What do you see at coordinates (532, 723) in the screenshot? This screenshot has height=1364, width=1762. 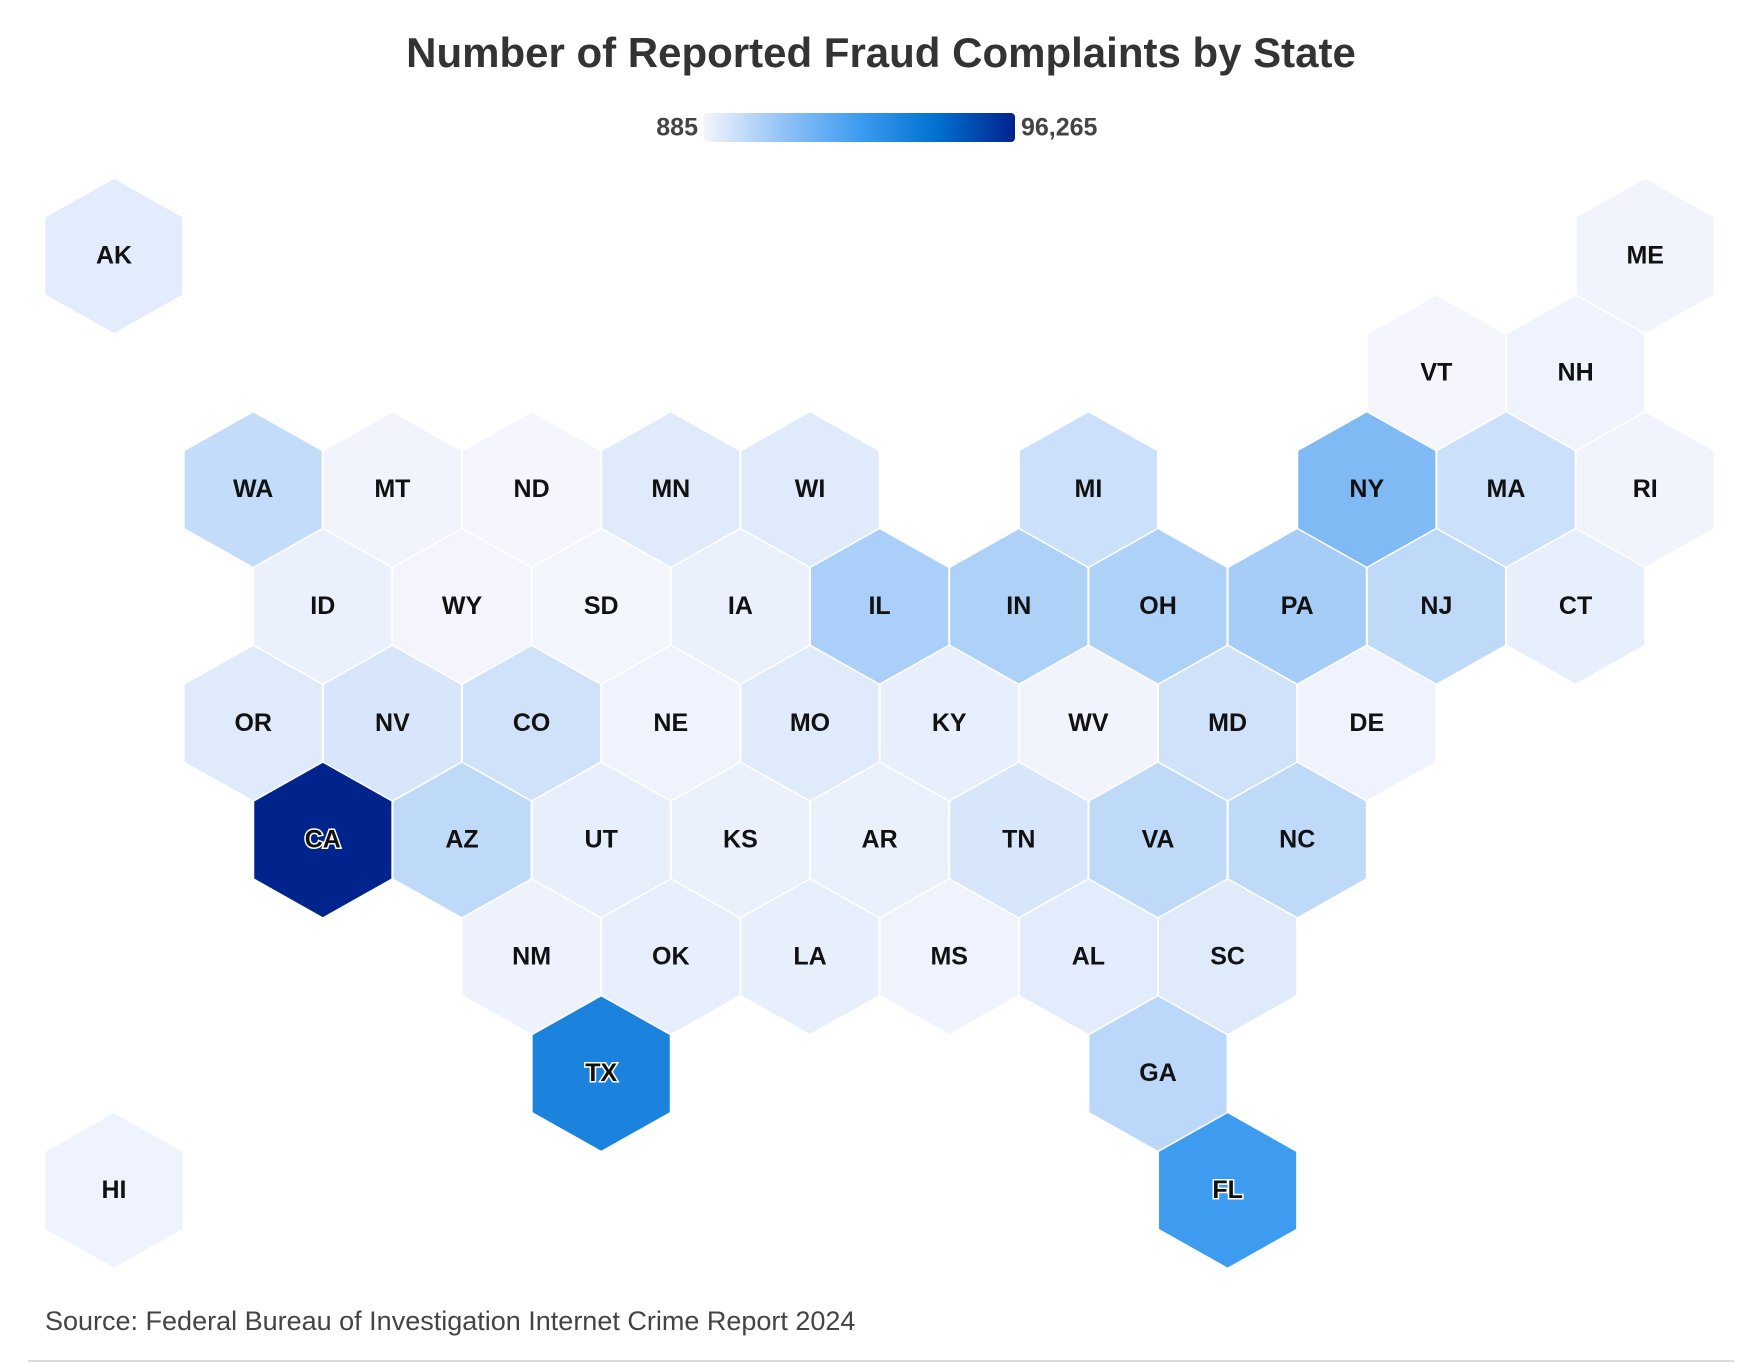 I see `state-label: CO` at bounding box center [532, 723].